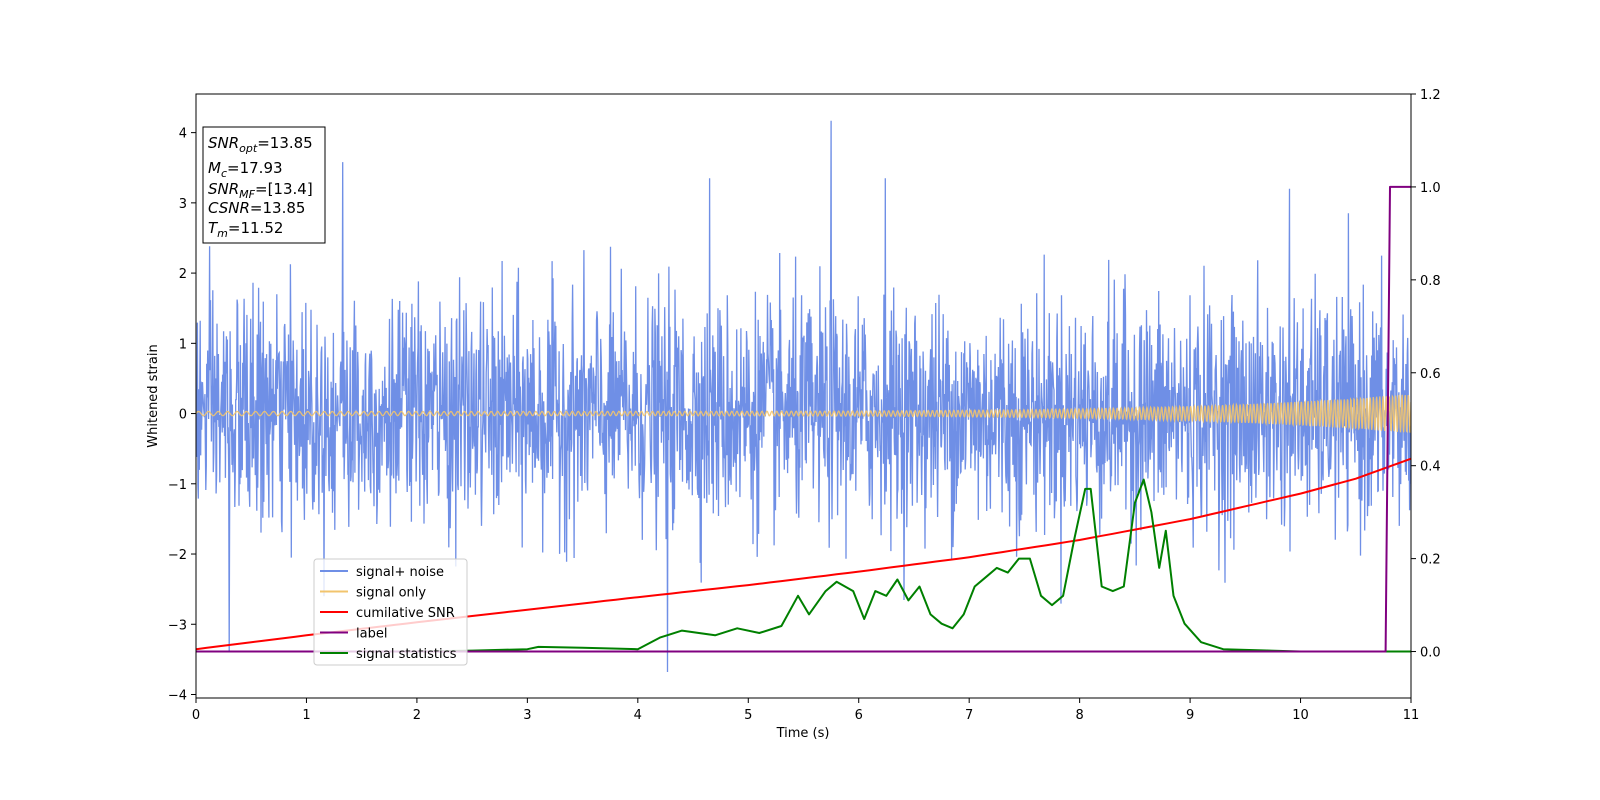 This screenshot has height=800, width=1600. Describe the element at coordinates (803, 414) in the screenshot. I see `series-line-signal-only` at that location.